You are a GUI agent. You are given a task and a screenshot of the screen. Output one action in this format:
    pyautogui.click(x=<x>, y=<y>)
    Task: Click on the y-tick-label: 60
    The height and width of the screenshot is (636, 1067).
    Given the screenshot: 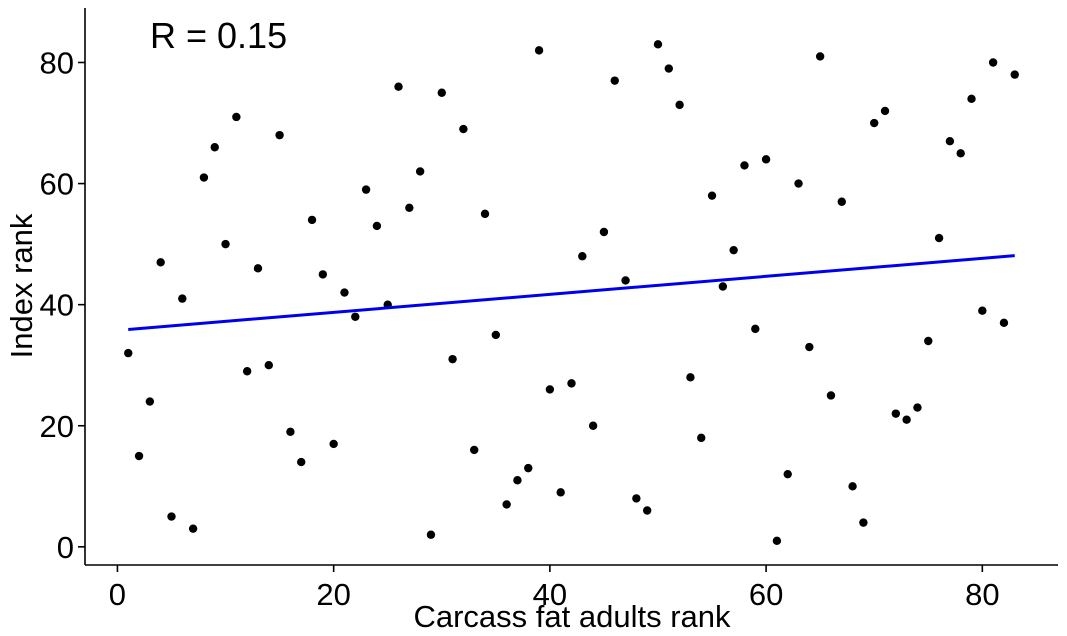 What is the action you would take?
    pyautogui.click(x=57, y=184)
    